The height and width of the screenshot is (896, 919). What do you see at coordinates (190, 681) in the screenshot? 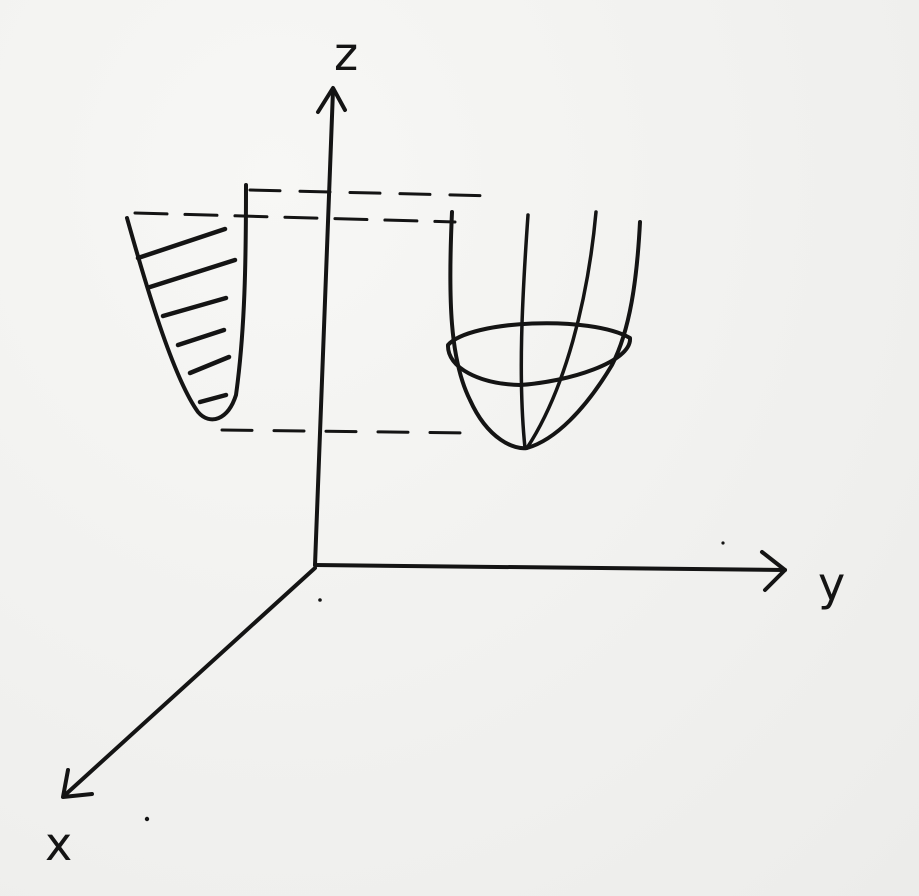
I see `x-axis` at bounding box center [190, 681].